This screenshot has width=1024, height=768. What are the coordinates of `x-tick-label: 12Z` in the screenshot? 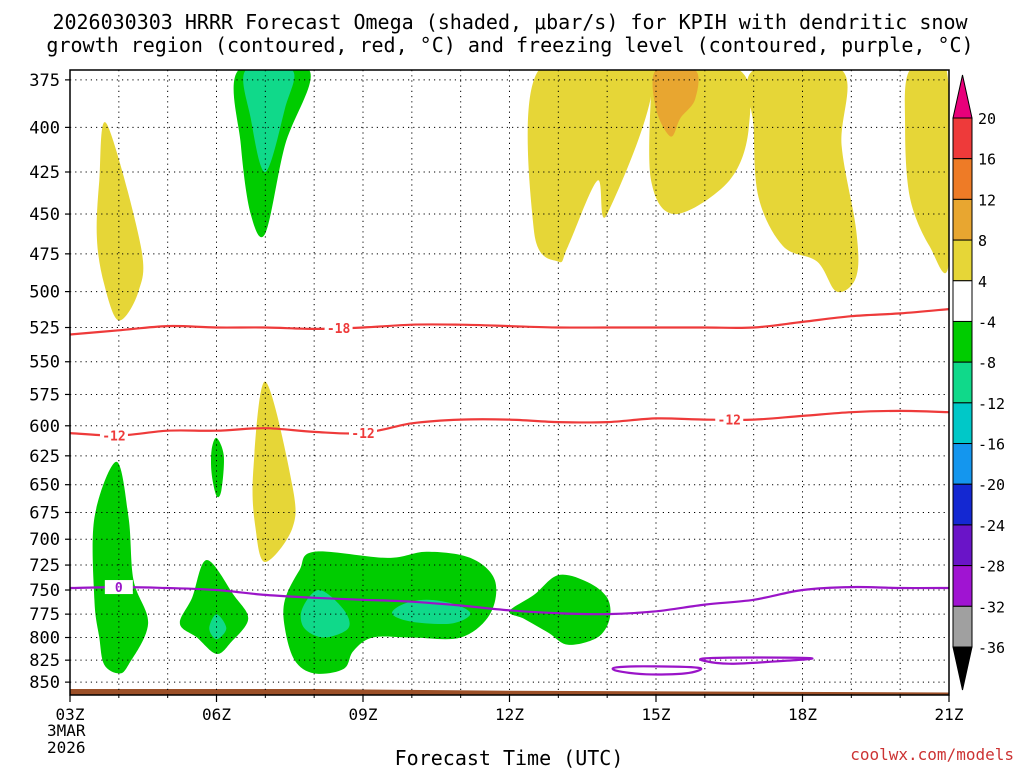 It's located at (509, 714).